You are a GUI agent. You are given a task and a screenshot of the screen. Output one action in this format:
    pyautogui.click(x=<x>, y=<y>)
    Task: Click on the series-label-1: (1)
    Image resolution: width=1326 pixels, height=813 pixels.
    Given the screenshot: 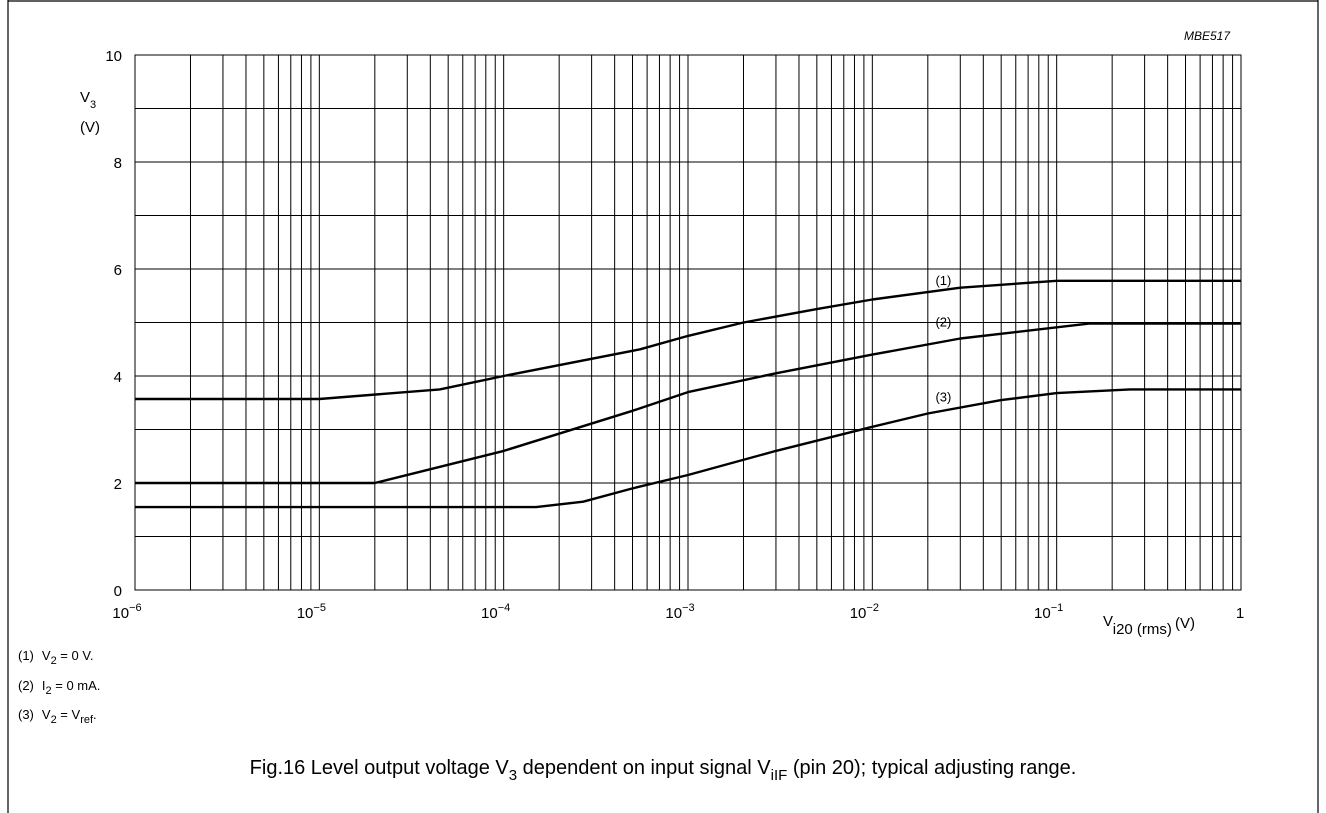 What is the action you would take?
    pyautogui.click(x=943, y=280)
    